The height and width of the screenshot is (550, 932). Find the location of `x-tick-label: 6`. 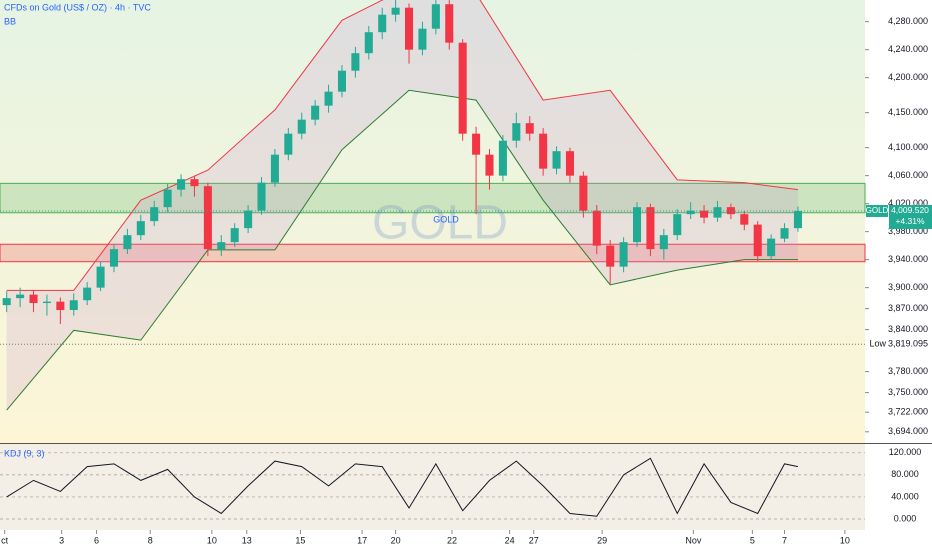

x-tick-label: 6 is located at coordinates (96, 540).